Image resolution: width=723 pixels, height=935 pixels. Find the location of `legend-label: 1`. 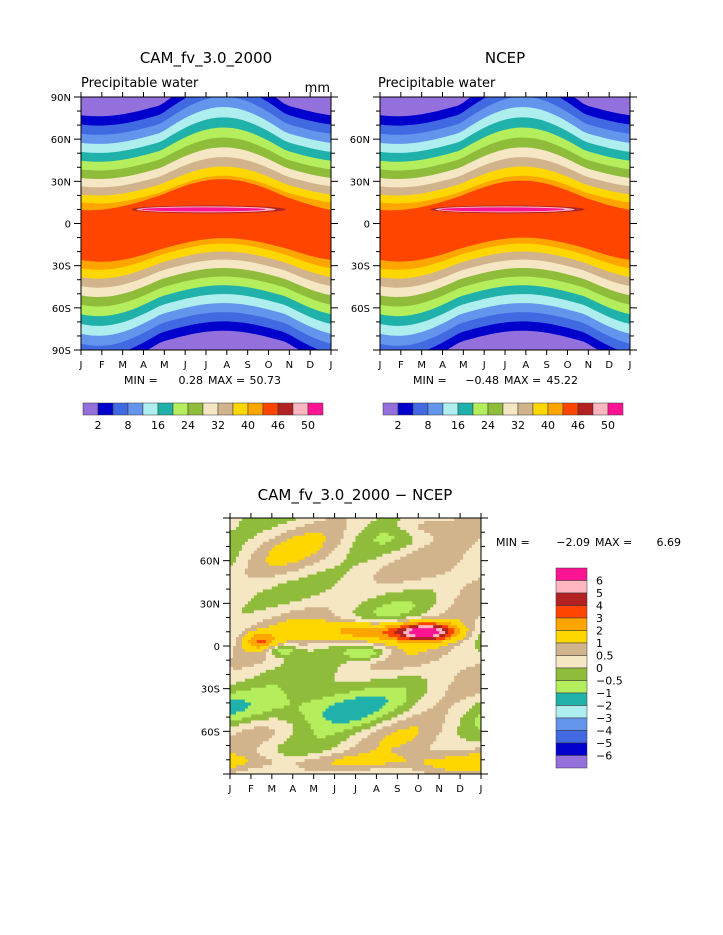

legend-label: 1 is located at coordinates (599, 643).